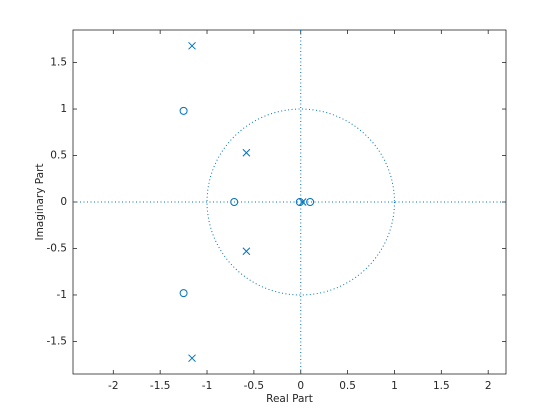  Describe the element at coordinates (58, 156) in the screenshot. I see `y-tick-label: 0.5` at that location.